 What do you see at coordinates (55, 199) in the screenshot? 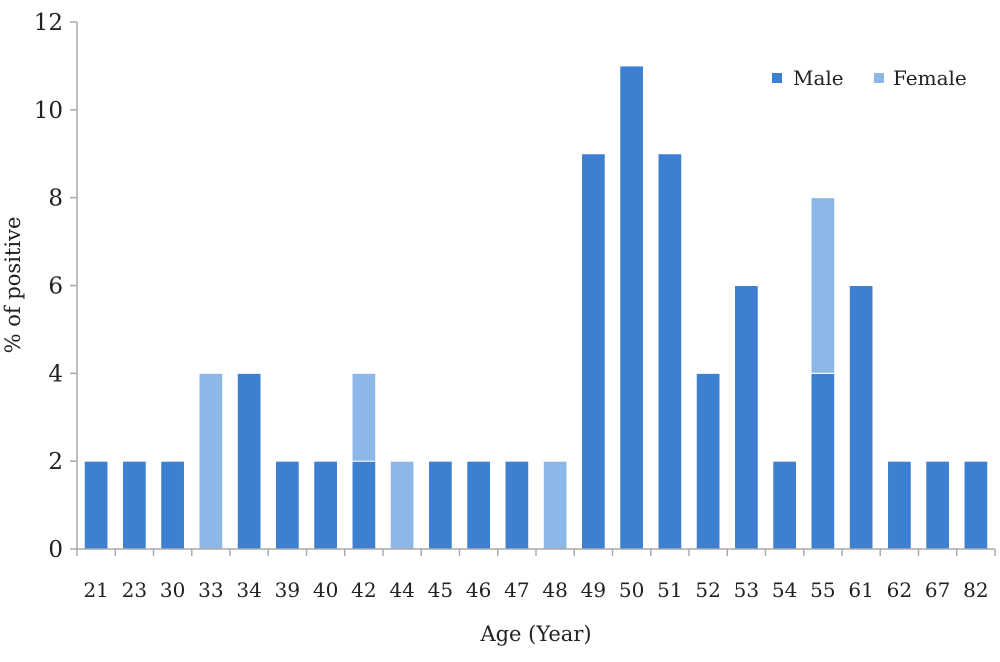
I see `y-tick-label: 8` at bounding box center [55, 199].